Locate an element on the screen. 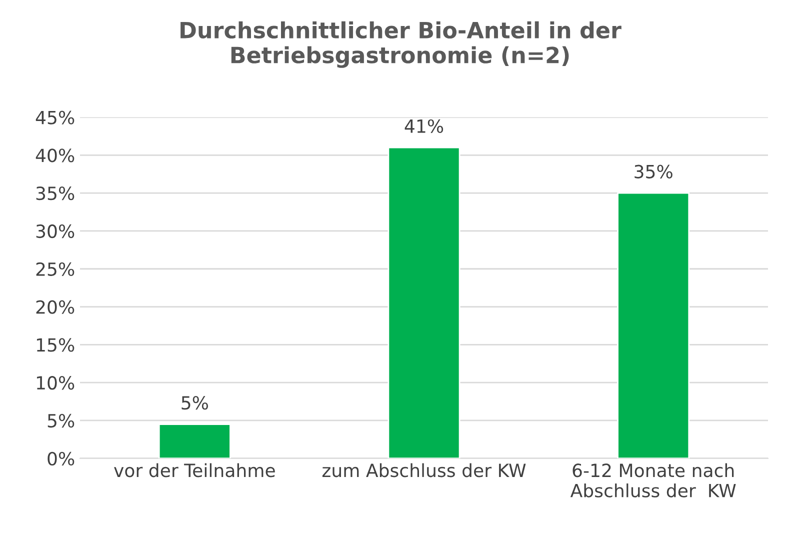 The width and height of the screenshot is (800, 533). data-label: 41% is located at coordinates (424, 126).